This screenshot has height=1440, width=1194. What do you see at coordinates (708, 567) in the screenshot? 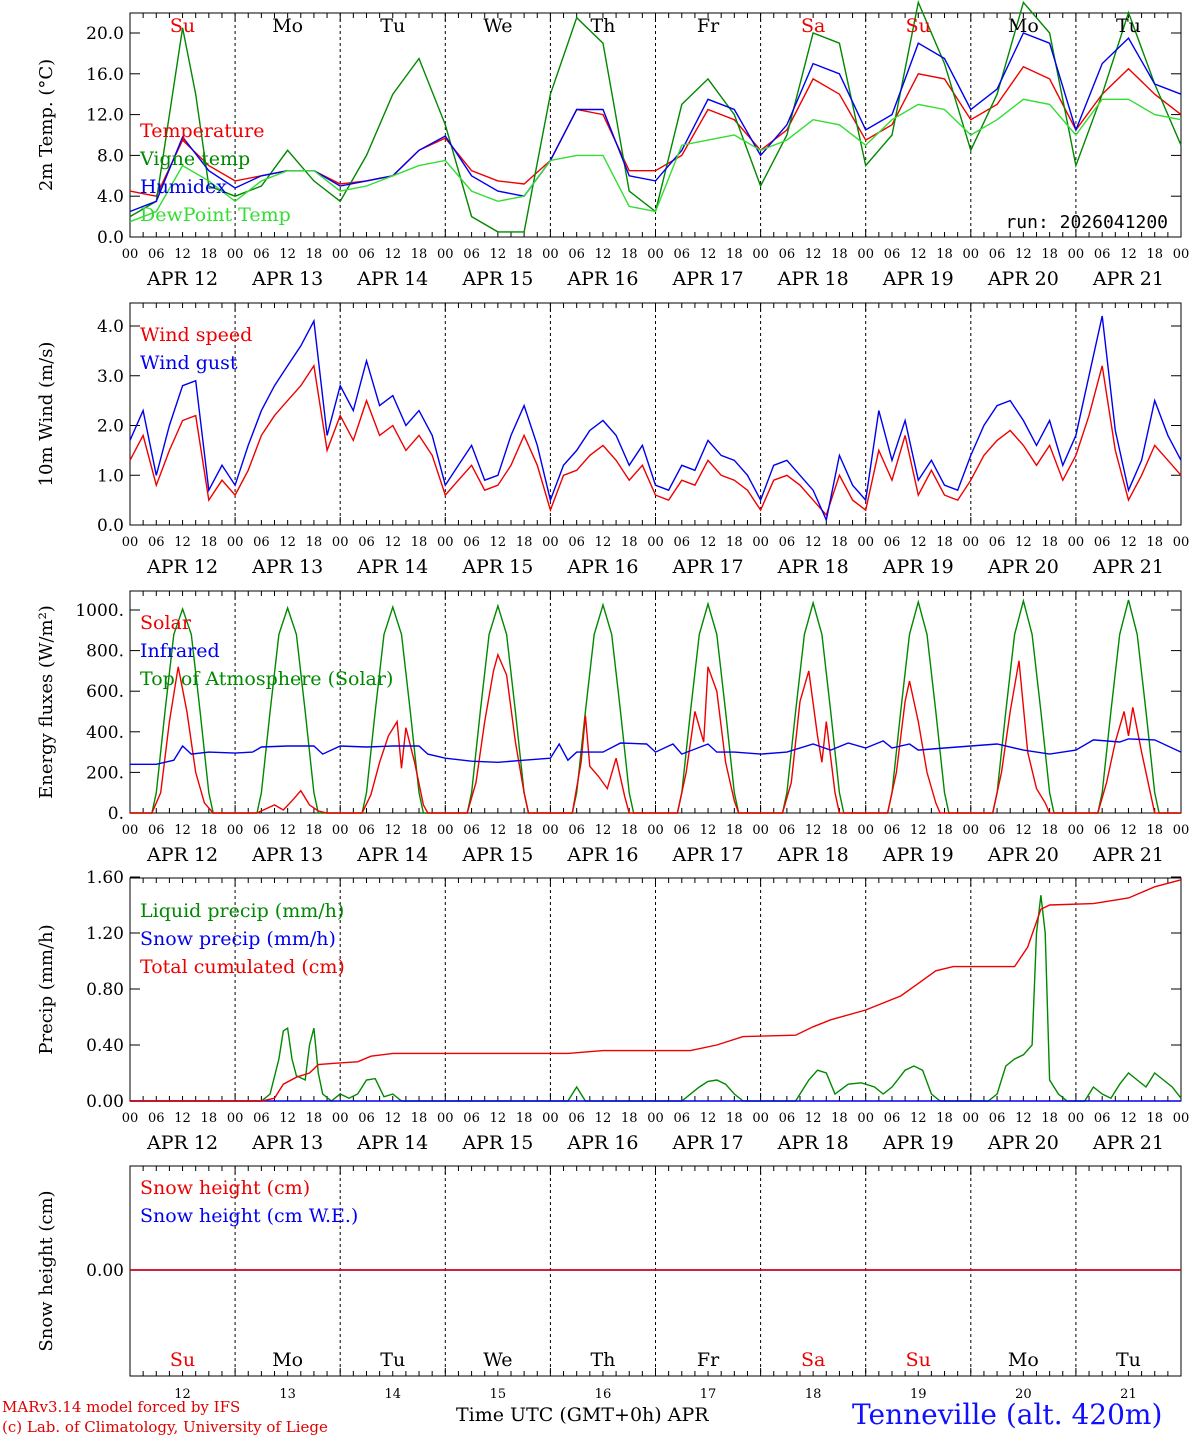
I see `date-label: APR 17` at bounding box center [708, 567].